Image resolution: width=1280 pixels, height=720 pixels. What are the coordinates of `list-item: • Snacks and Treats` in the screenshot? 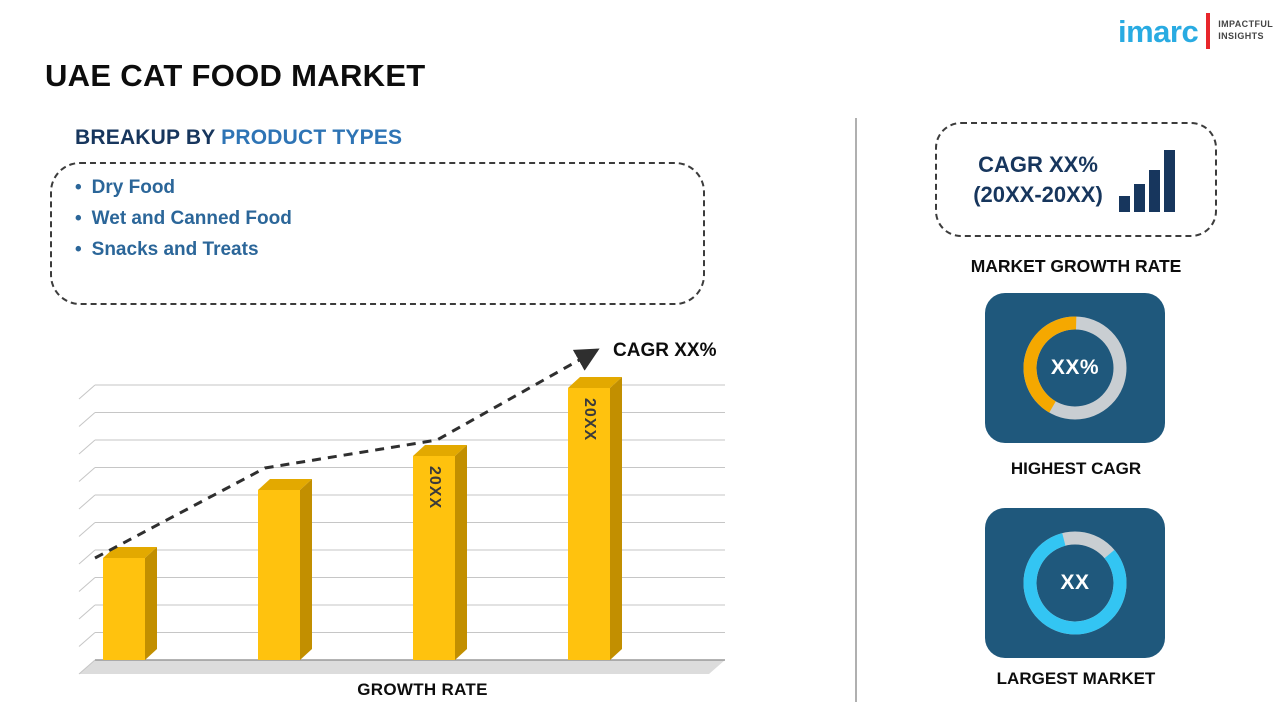 It's located at (183, 249).